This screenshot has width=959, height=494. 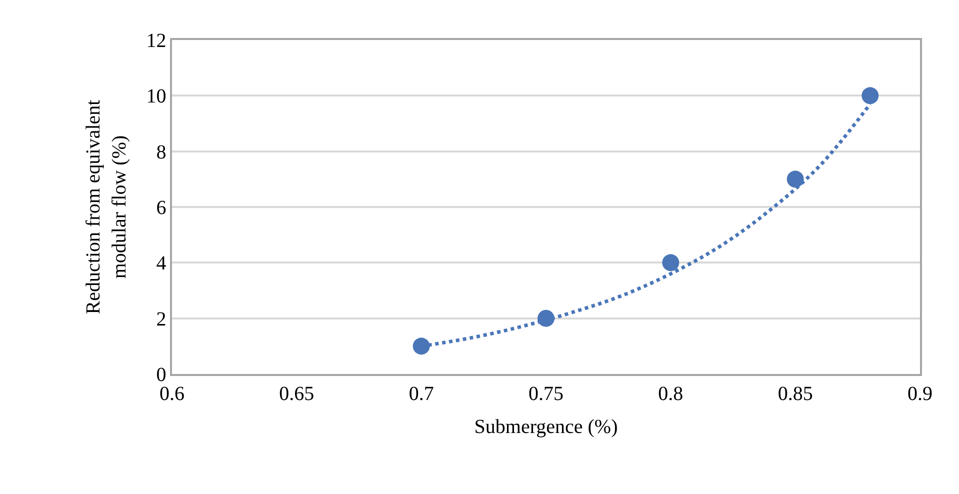 I want to click on y-tick-label: 4, so click(x=161, y=263).